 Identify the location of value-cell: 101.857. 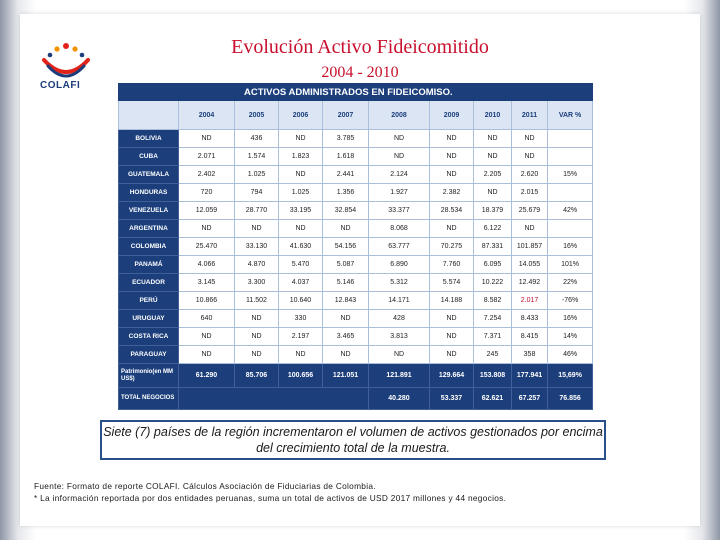
(529, 246).